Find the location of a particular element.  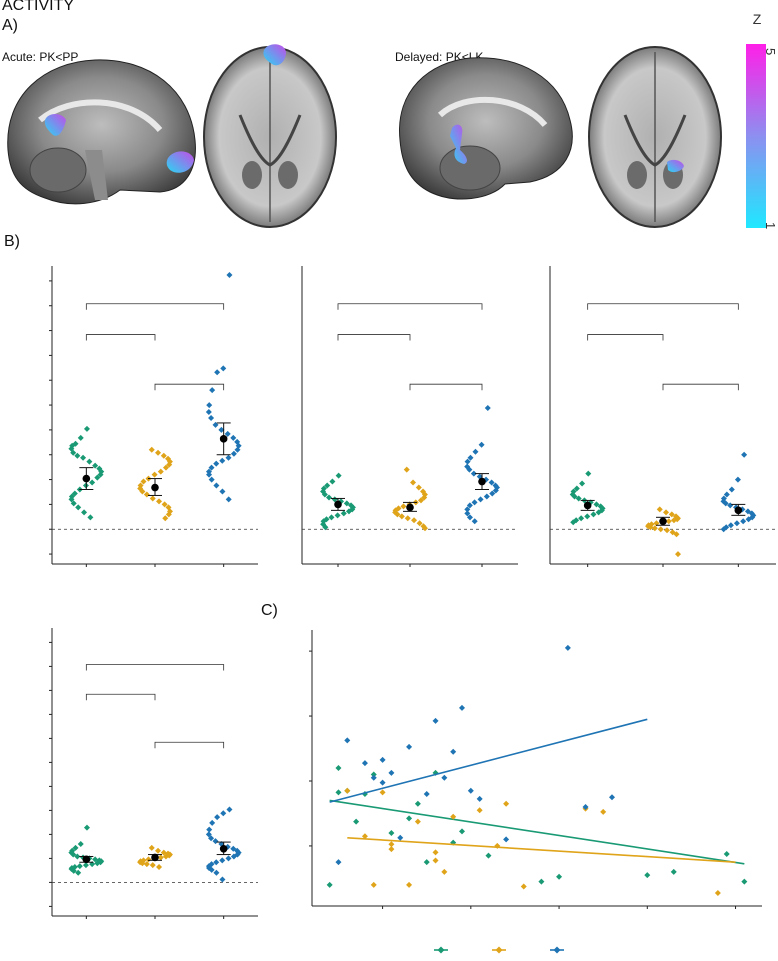

chart-pcc-cerebellum is located at coordinates (662, 416).